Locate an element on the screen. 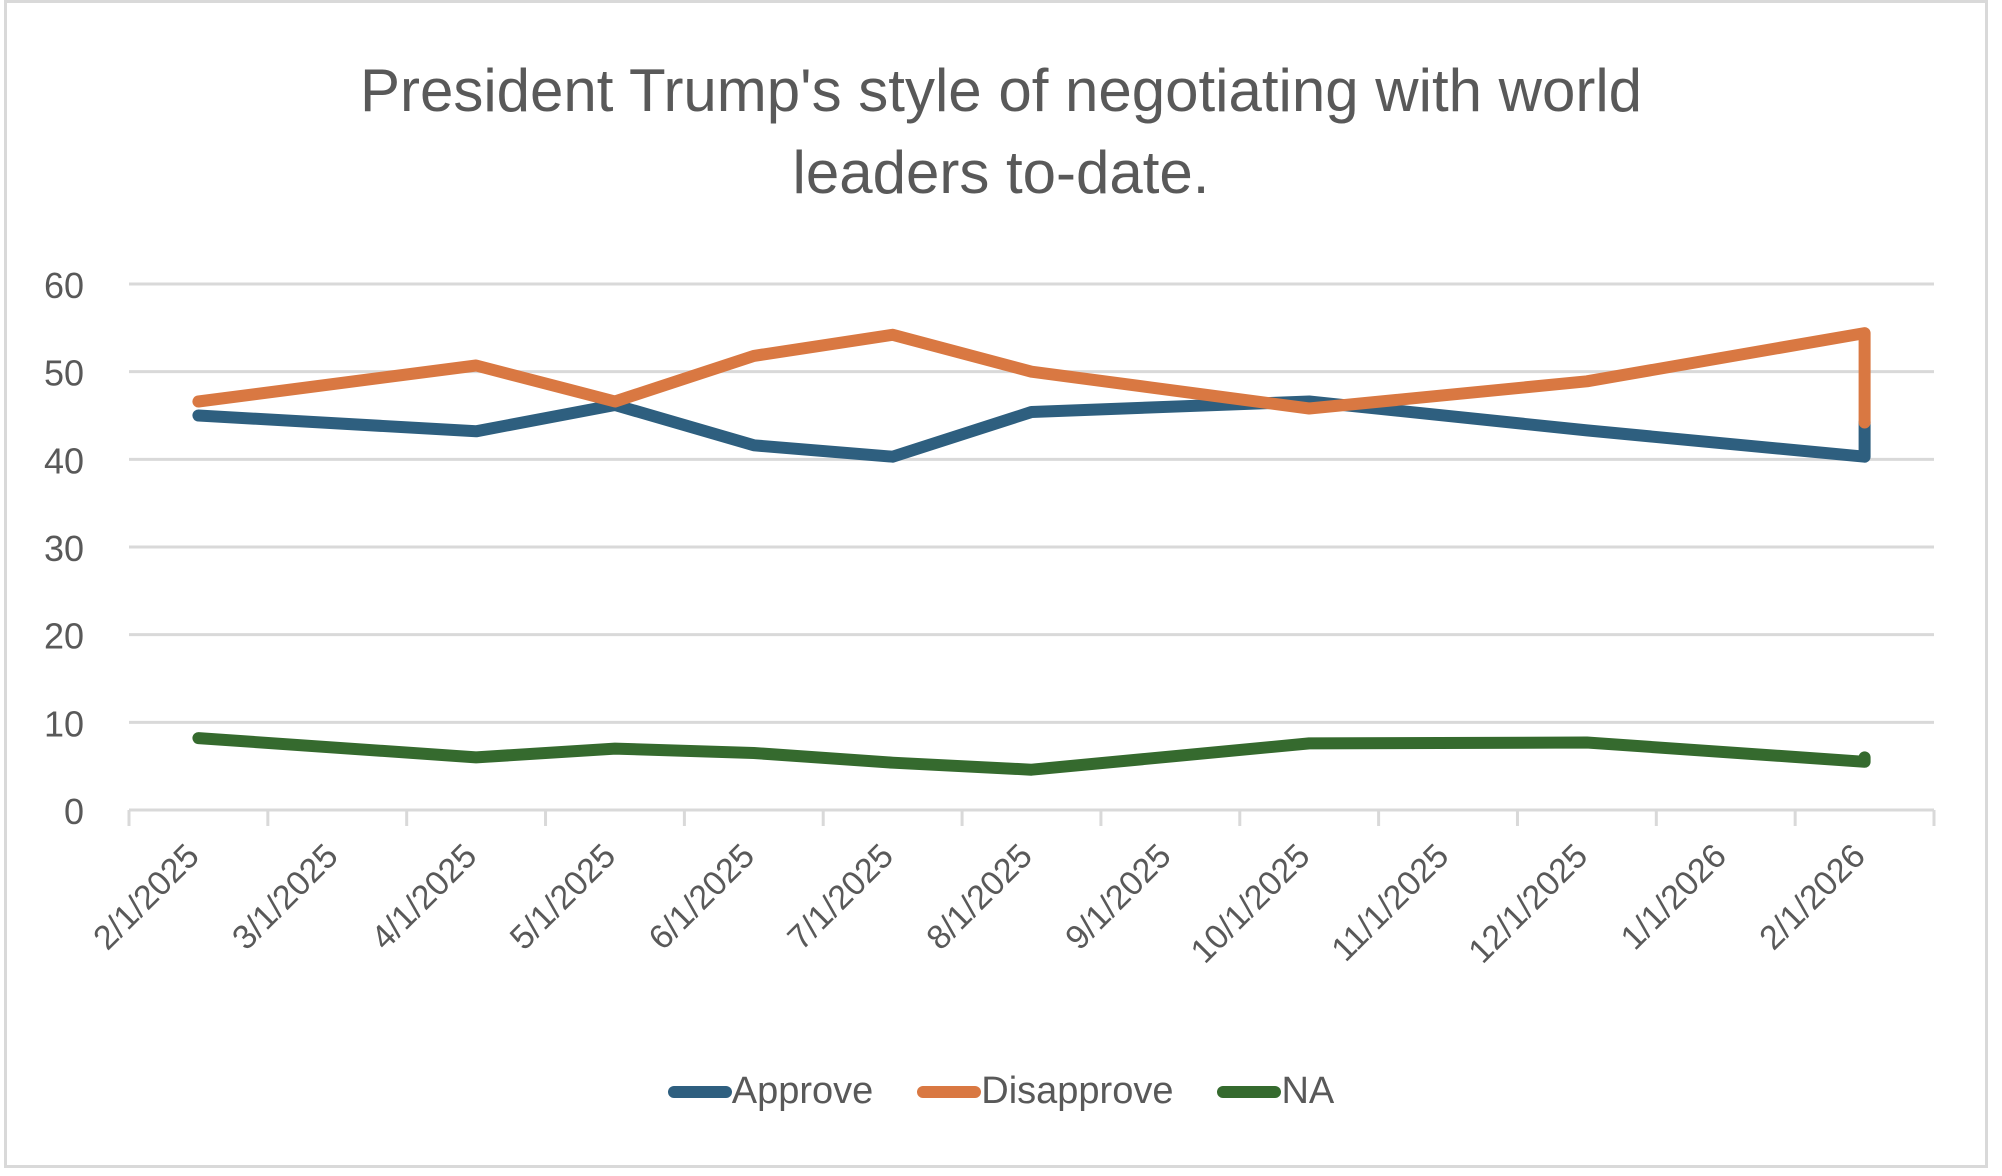 This screenshot has height=1176, width=2002. legend: Approve Disapprove NA is located at coordinates (1001, 1091).